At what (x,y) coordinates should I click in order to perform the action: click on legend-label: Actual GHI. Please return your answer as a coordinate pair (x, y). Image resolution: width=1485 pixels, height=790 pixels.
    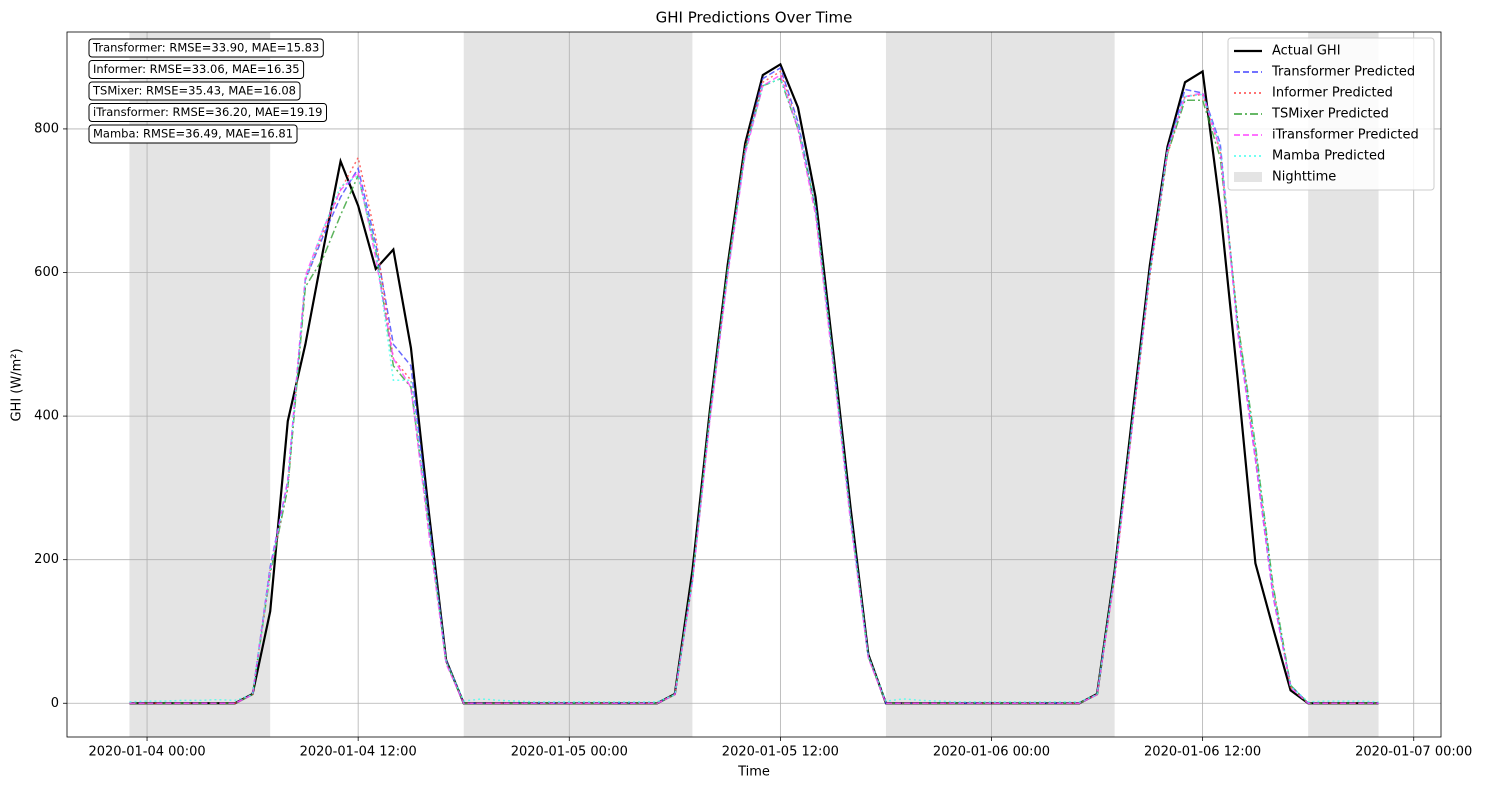
    Looking at the image, I should click on (1306, 51).